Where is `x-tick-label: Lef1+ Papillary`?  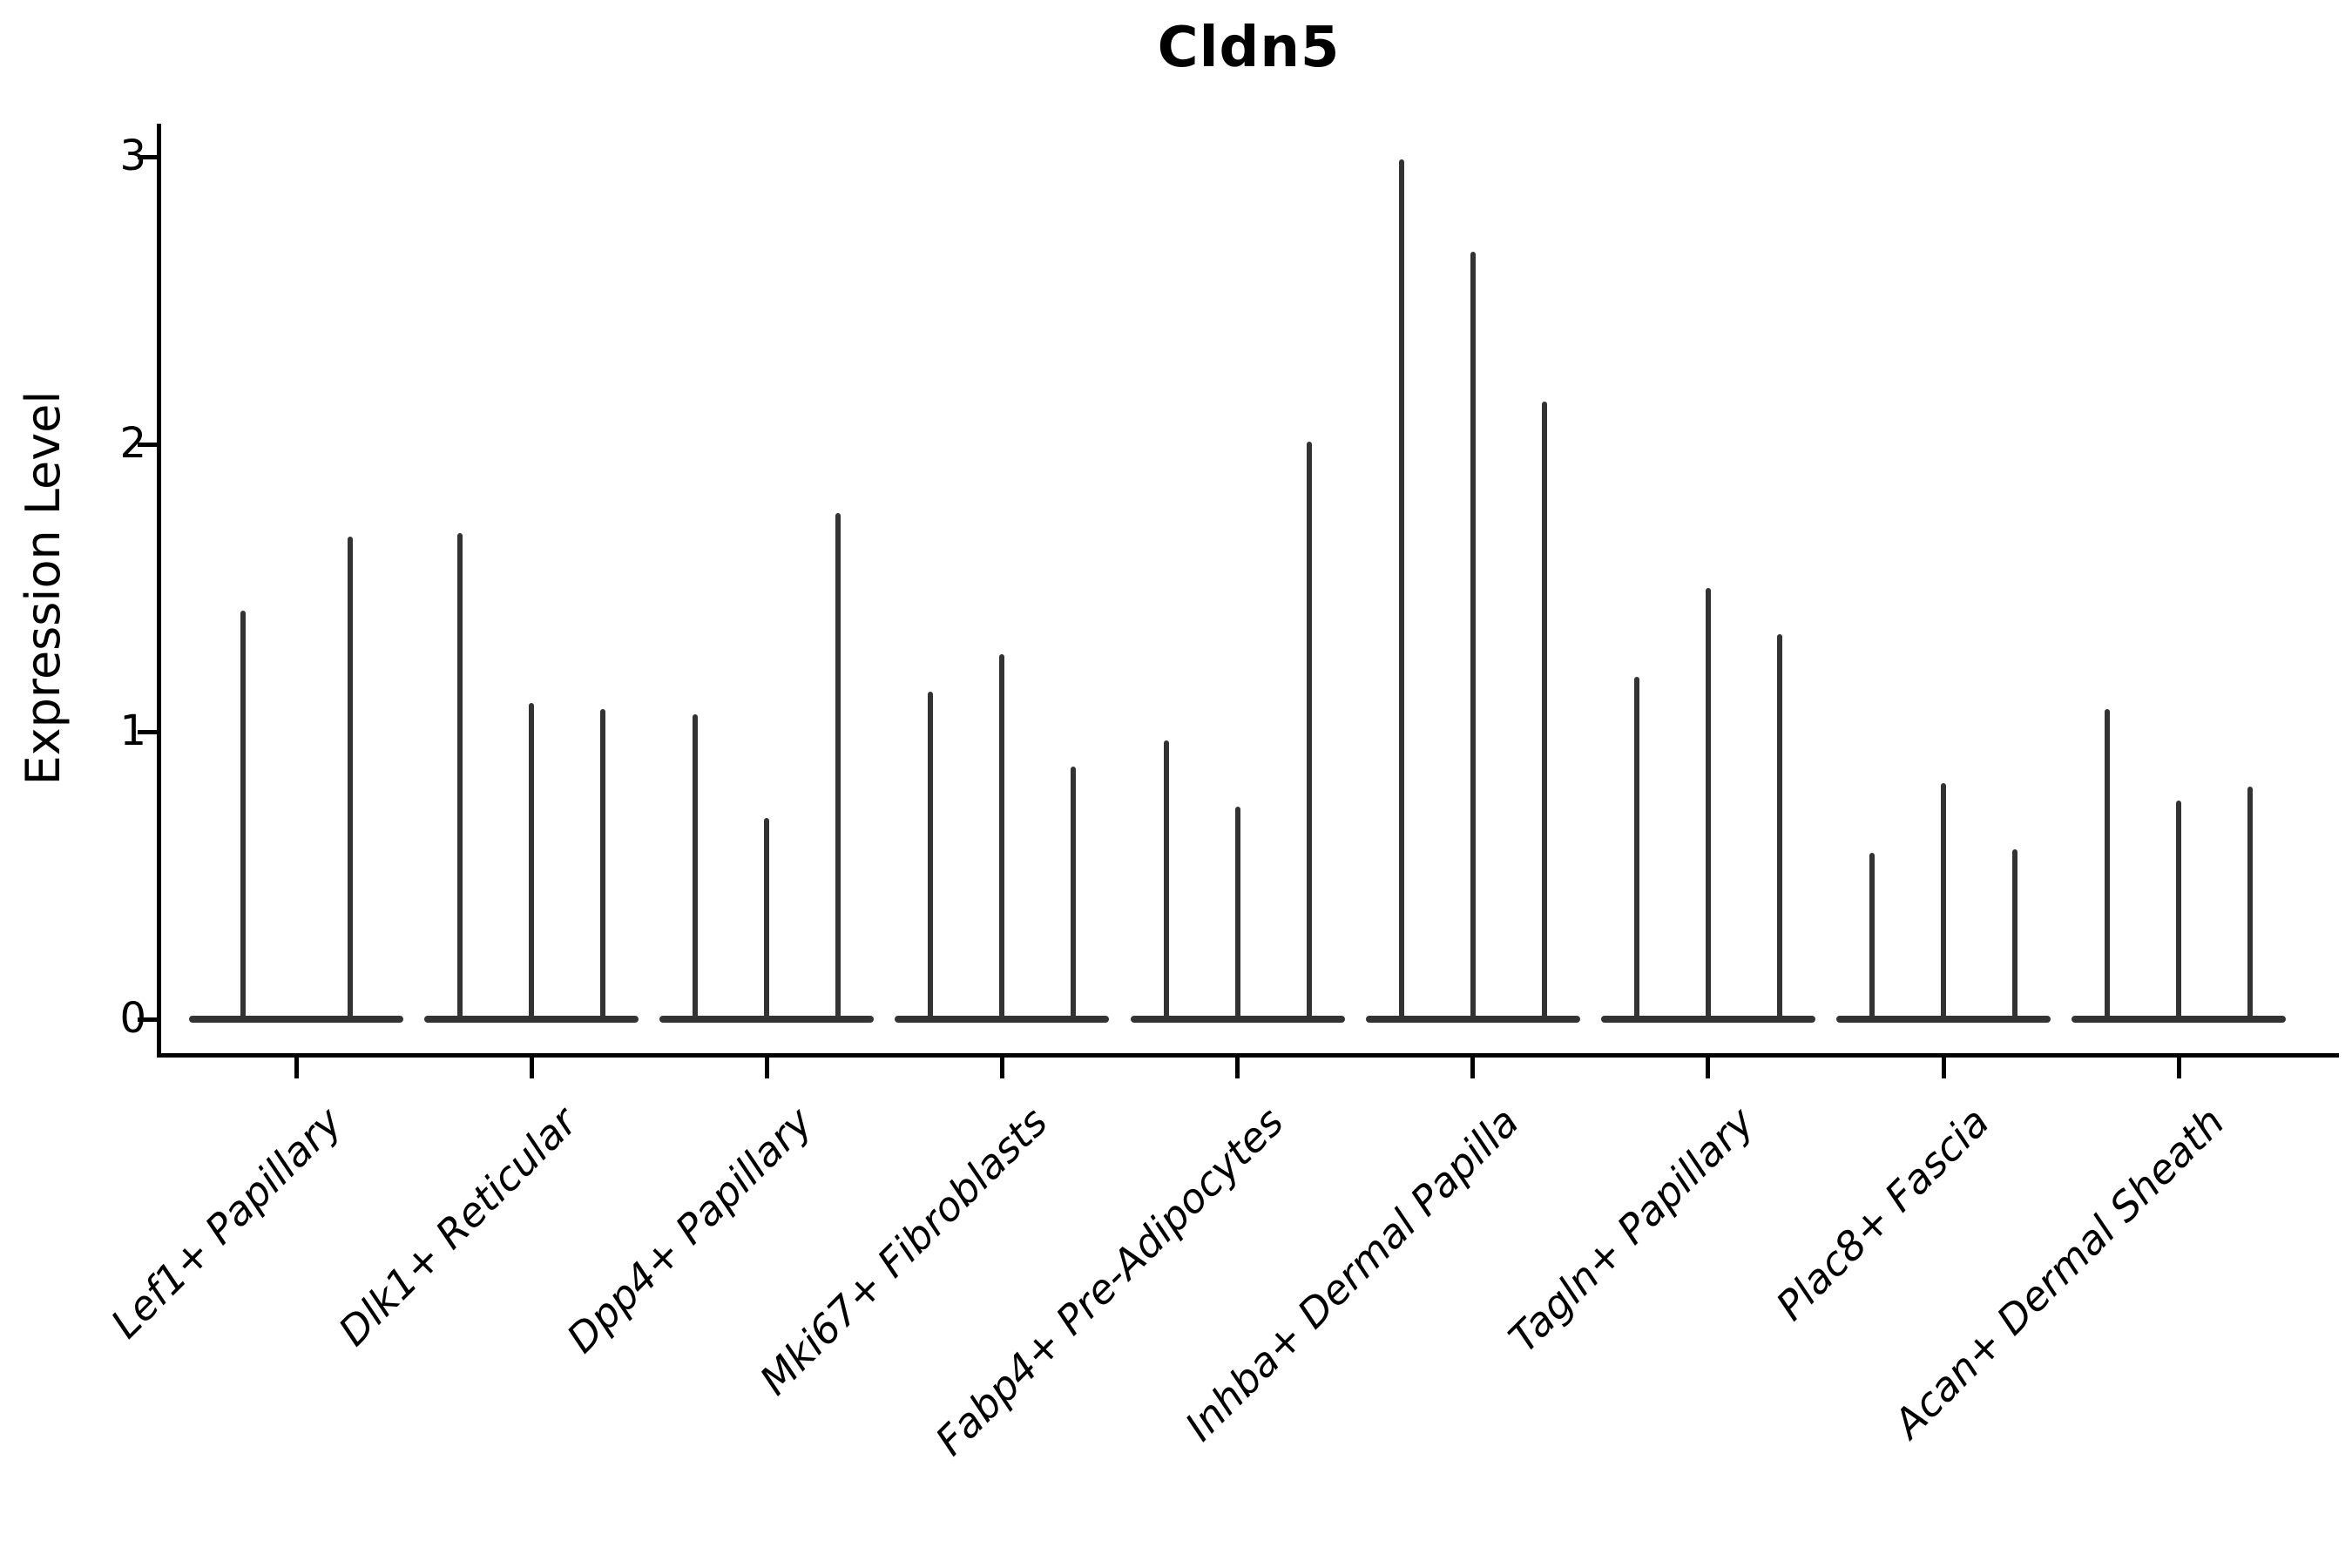
x-tick-label: Lef1+ Papillary is located at coordinates (226, 1223).